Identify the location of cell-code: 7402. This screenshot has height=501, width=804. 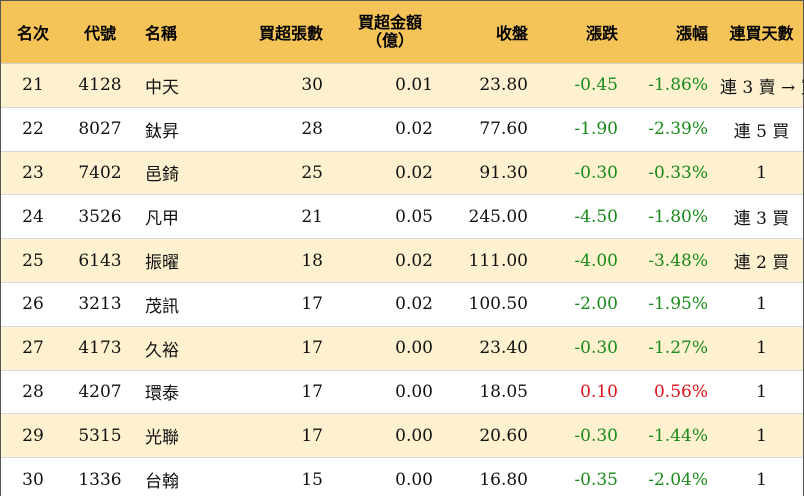
(100, 173).